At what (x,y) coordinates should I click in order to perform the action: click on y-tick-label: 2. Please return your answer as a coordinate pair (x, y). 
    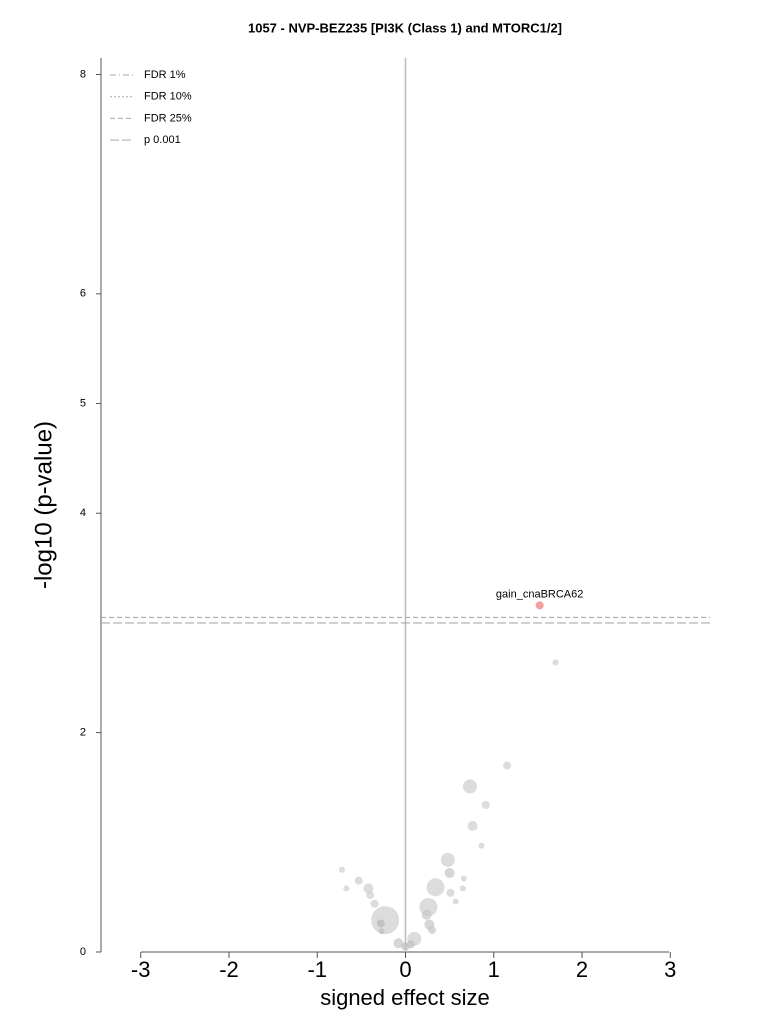
    Looking at the image, I should click on (83, 733).